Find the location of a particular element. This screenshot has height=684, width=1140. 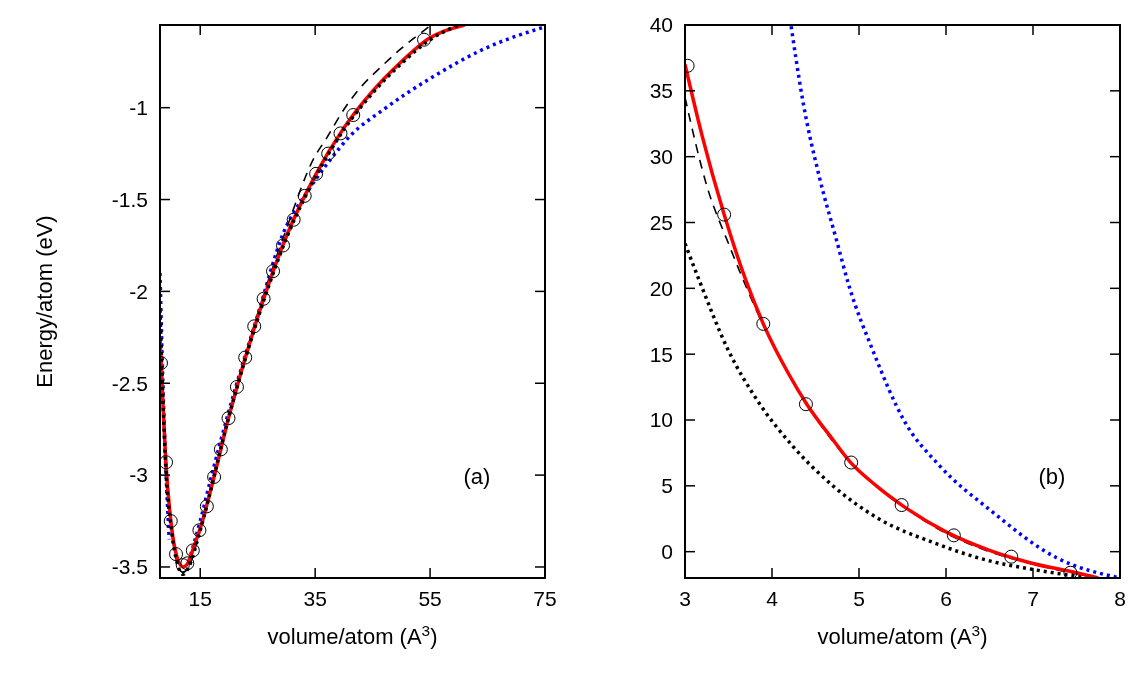

y-tick-label: -2 is located at coordinates (138, 291).